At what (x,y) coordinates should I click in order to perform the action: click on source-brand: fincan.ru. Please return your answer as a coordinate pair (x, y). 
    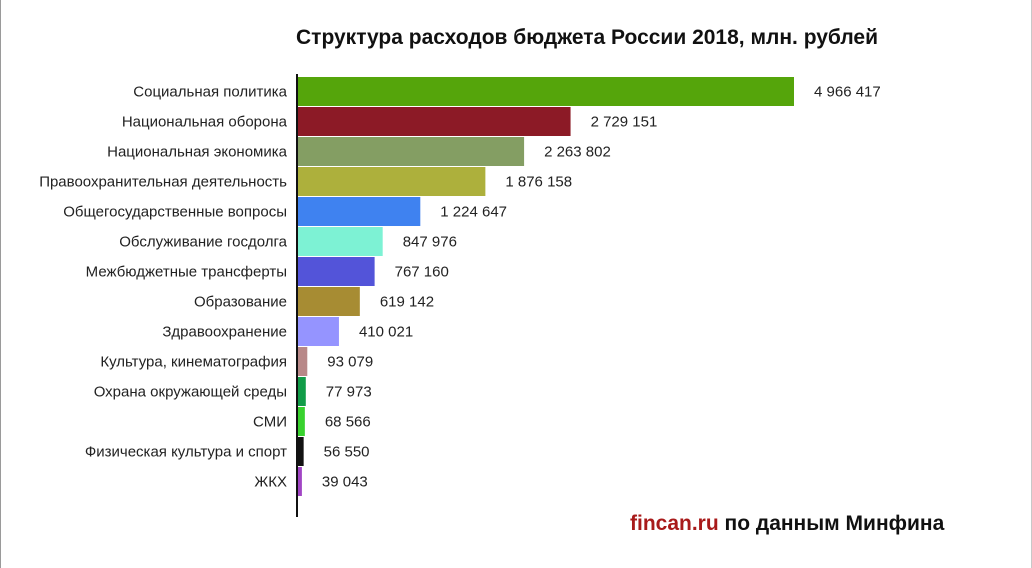
    Looking at the image, I should click on (674, 523).